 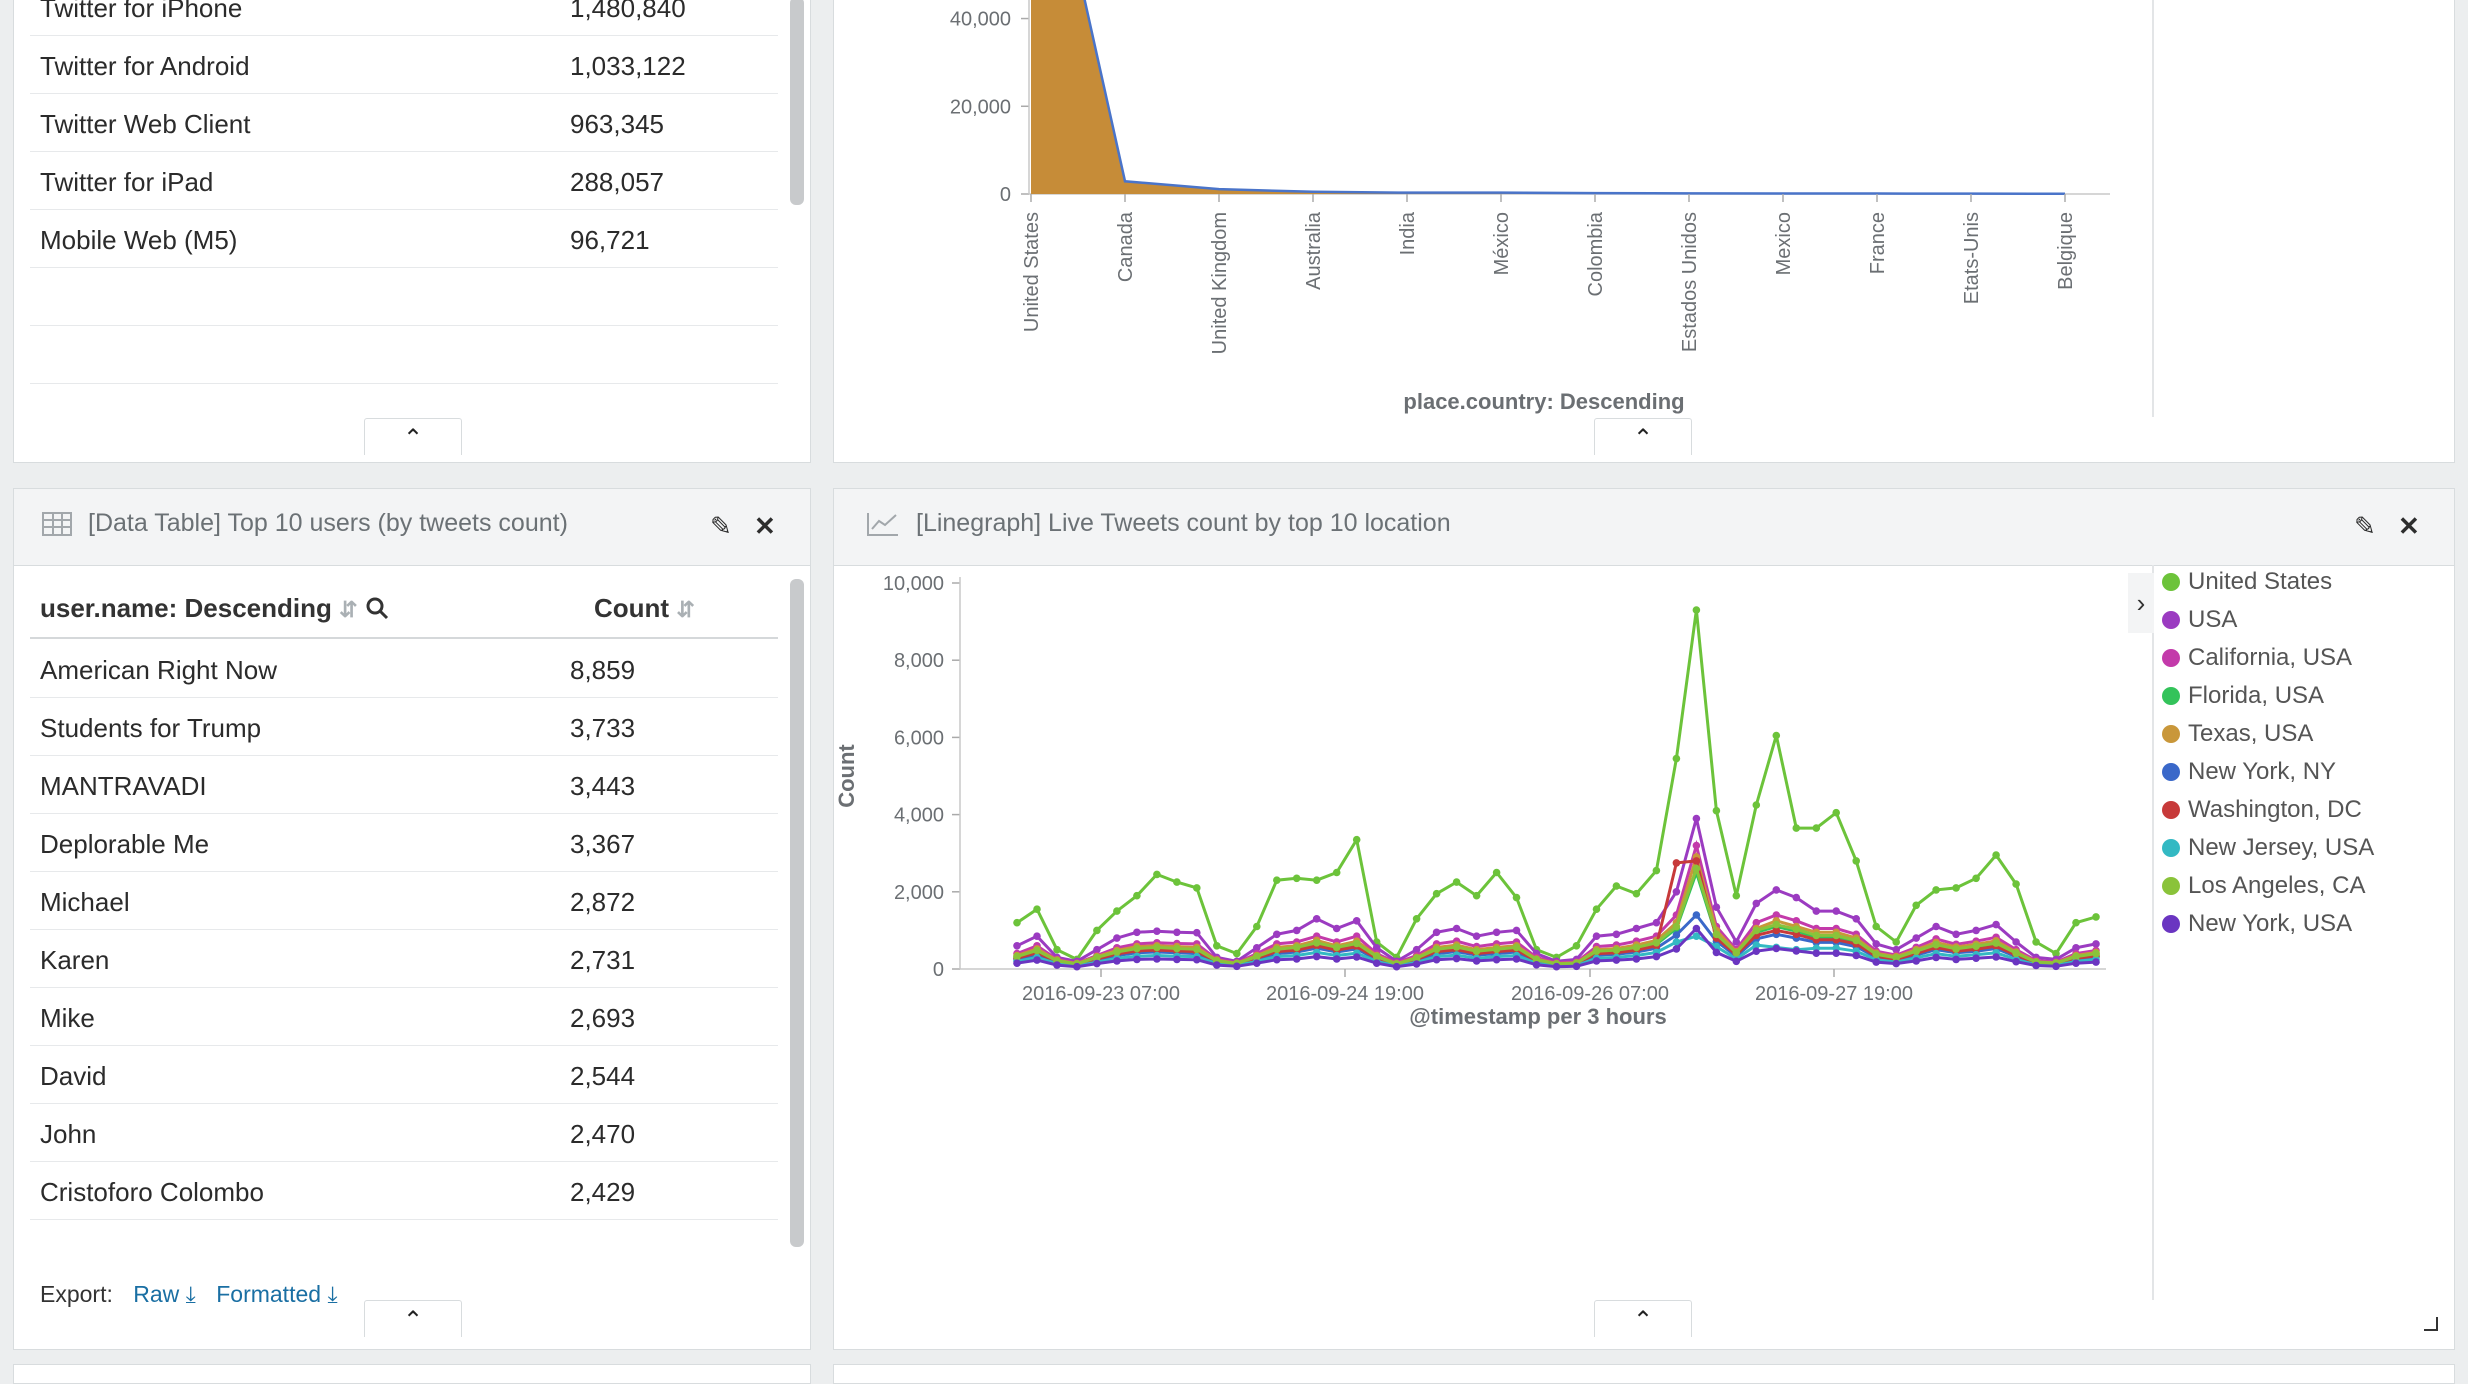 I want to click on legend-item: United States, so click(x=2247, y=583).